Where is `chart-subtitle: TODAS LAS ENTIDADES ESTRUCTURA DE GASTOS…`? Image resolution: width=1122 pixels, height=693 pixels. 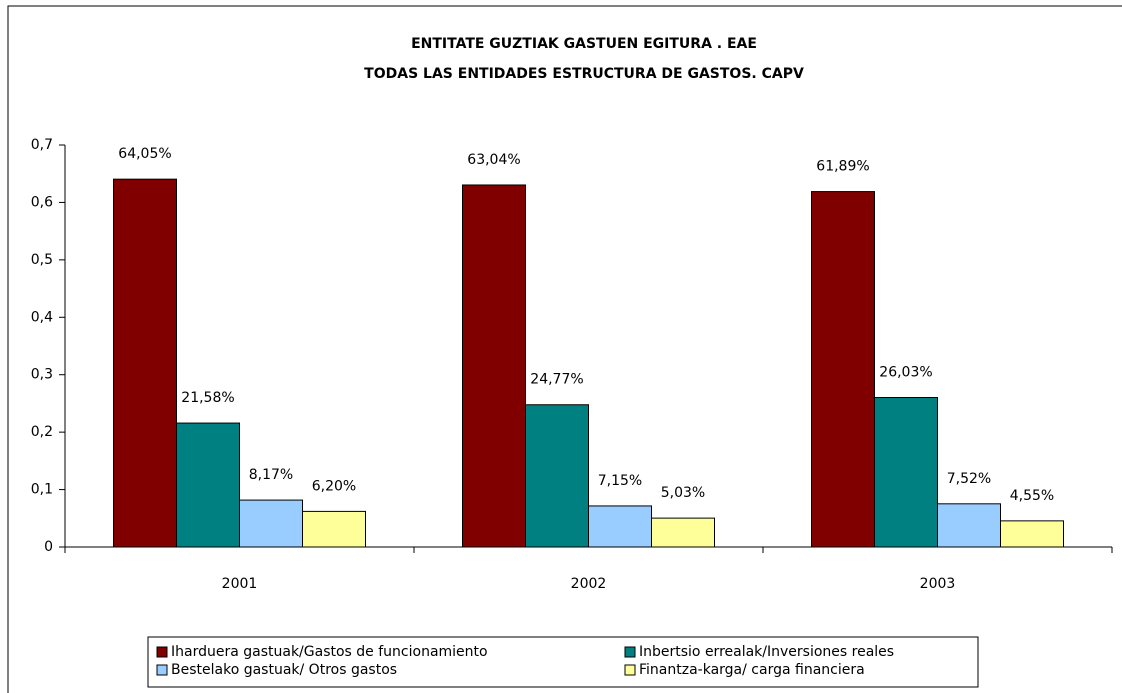
chart-subtitle: TODAS LAS ENTIDADES ESTRUCTURA DE GASTOS… is located at coordinates (584, 74).